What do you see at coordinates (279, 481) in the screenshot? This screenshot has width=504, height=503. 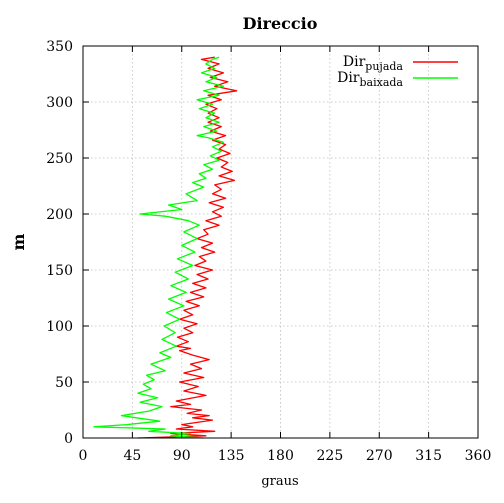 I see `x-axis-label: graus` at bounding box center [279, 481].